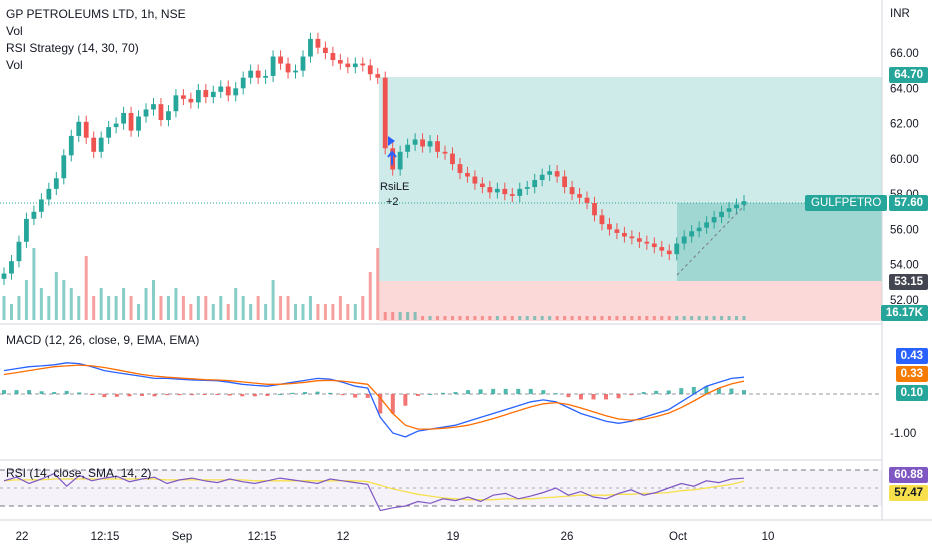 This screenshot has width=932, height=550. I want to click on stop-price-label: 53.15, so click(908, 282).